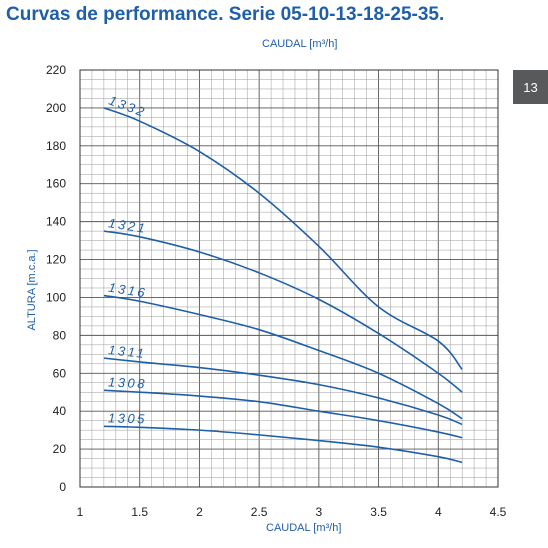 The height and width of the screenshot is (548, 548). What do you see at coordinates (62, 487) in the screenshot?
I see `y-tick-label: 0` at bounding box center [62, 487].